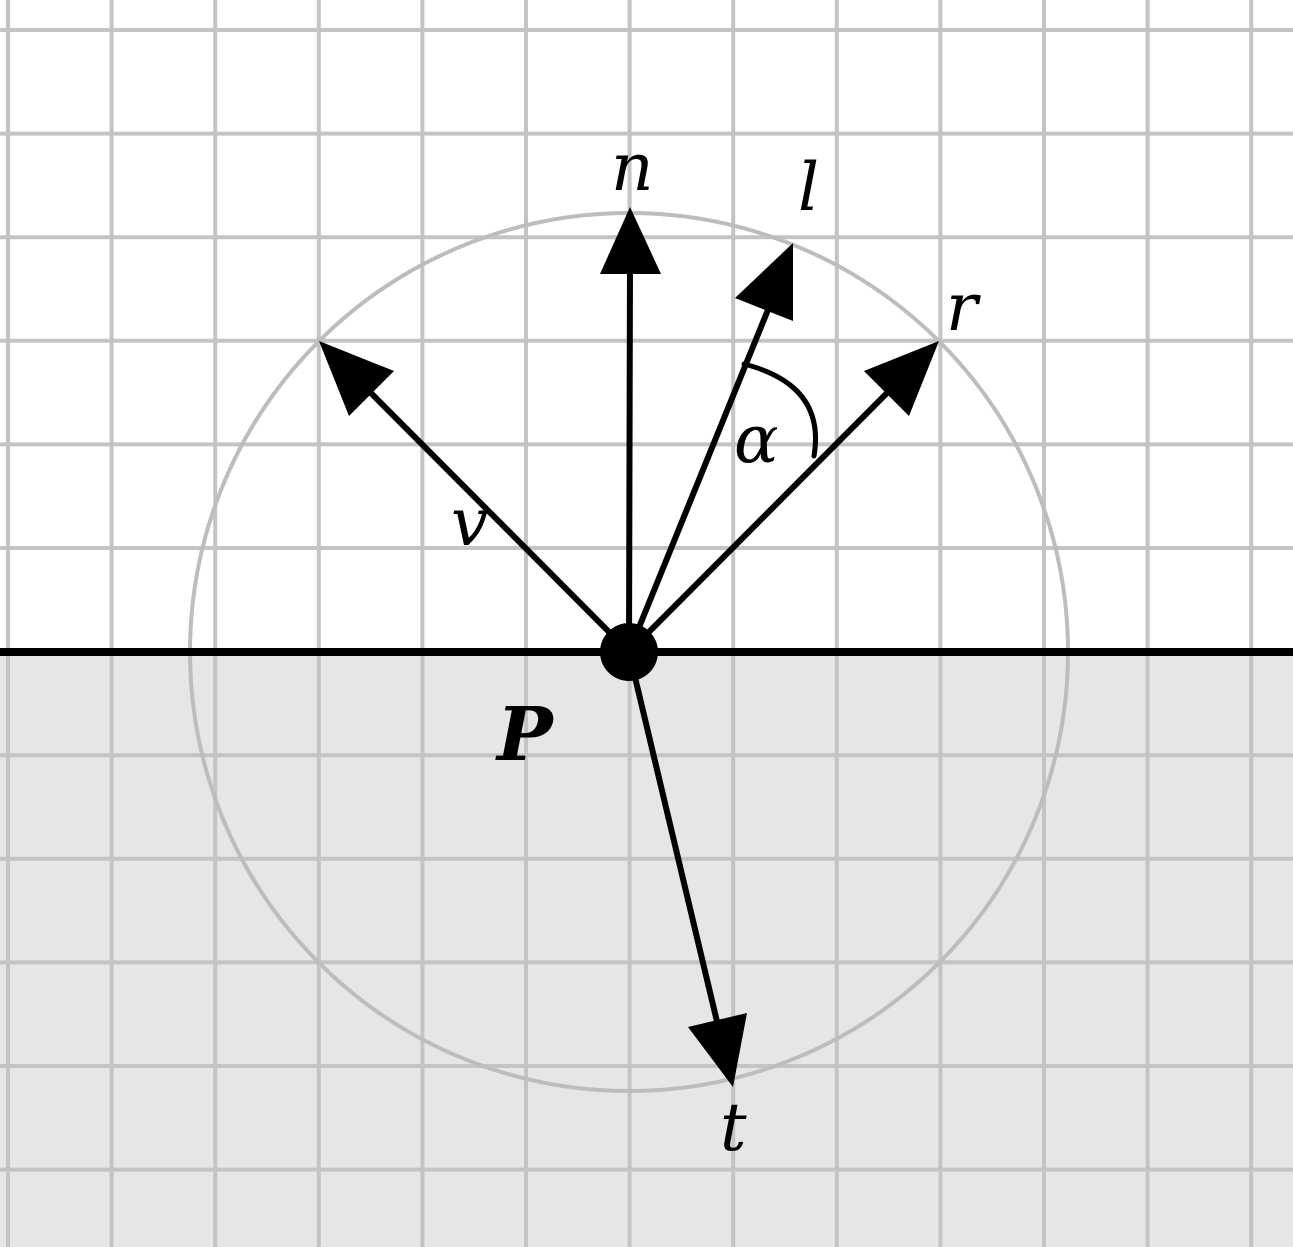  Describe the element at coordinates (963, 307) in the screenshot. I see `reflect-label: r` at that location.